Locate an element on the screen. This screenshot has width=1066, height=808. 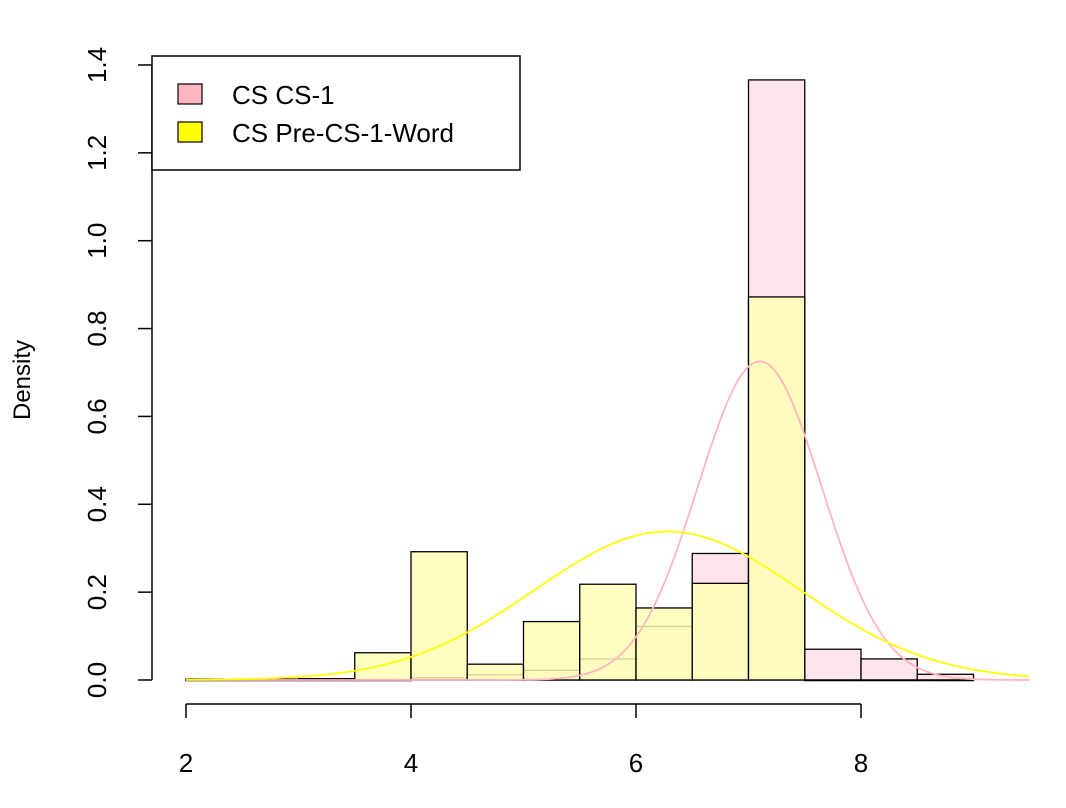
y-axis-title: Density is located at coordinates (22, 380).